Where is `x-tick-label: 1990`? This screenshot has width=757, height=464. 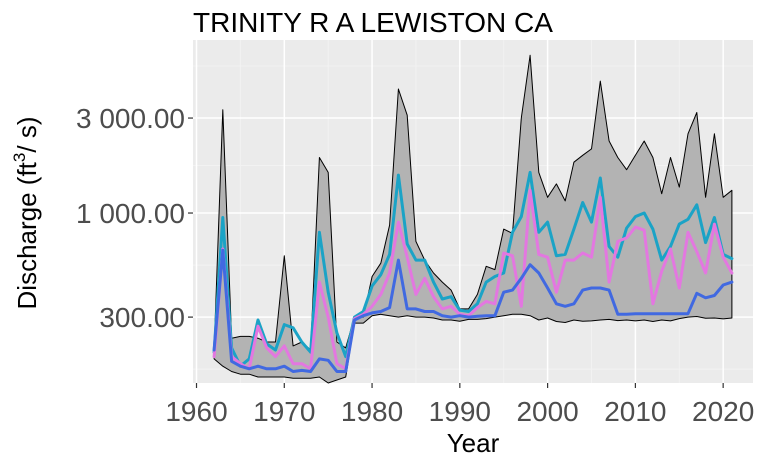 x-tick-label: 1990 is located at coordinates (460, 411).